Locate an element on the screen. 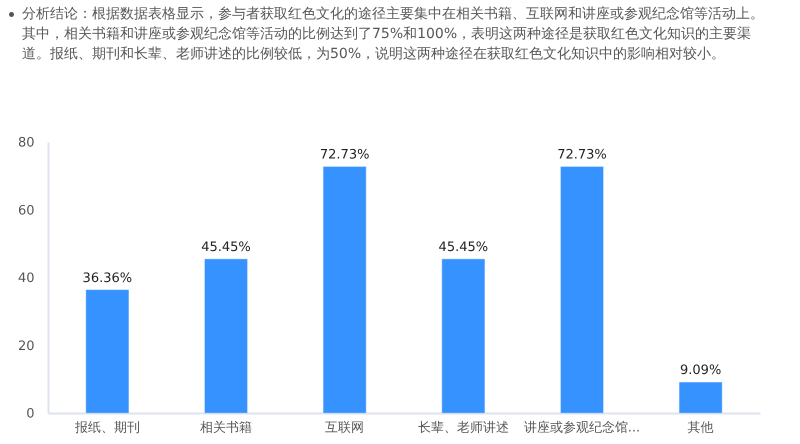 The width and height of the screenshot is (800, 444). y-tick-label: 80 is located at coordinates (26, 143).